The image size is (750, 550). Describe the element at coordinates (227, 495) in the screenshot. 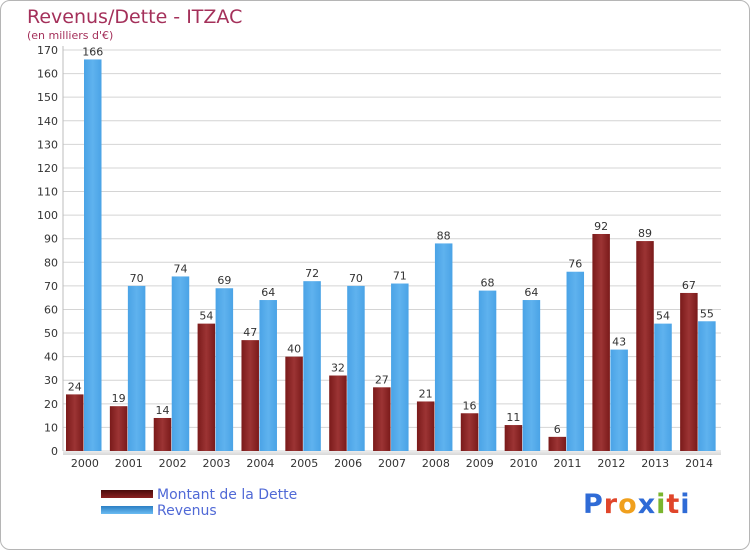

I see `legend-label-debt: Montant de la Dette` at that location.